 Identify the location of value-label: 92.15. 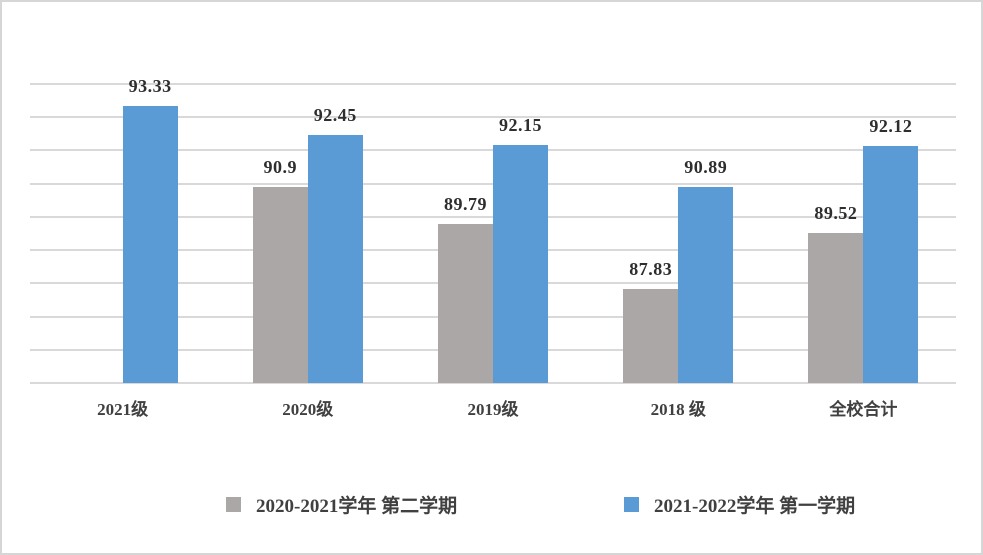
(520, 125).